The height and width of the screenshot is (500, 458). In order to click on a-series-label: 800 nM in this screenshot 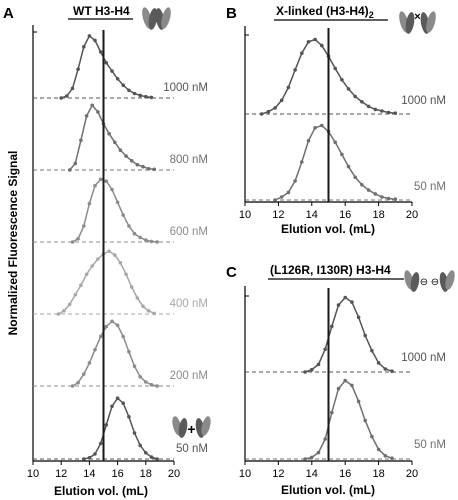, I will do `click(189, 160)`.